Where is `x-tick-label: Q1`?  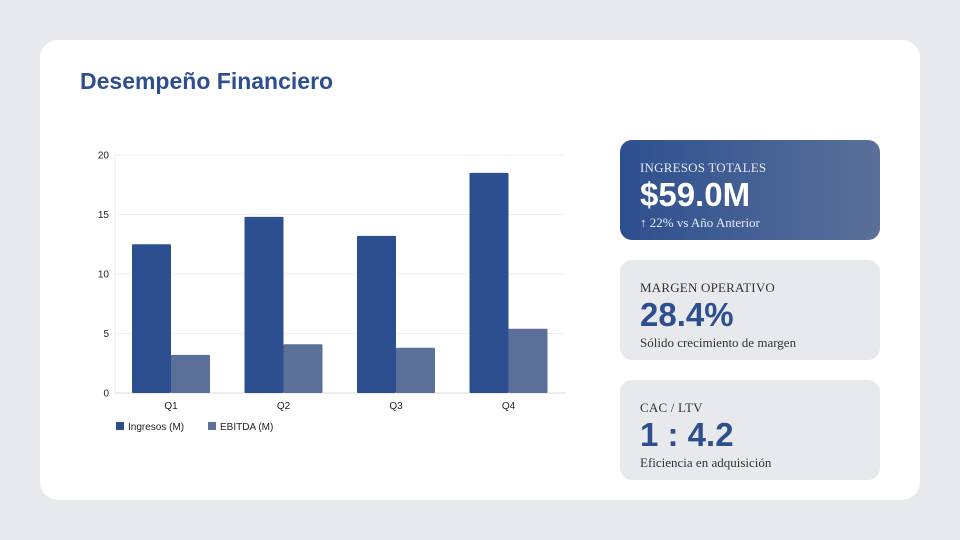 x-tick-label: Q1 is located at coordinates (171, 406).